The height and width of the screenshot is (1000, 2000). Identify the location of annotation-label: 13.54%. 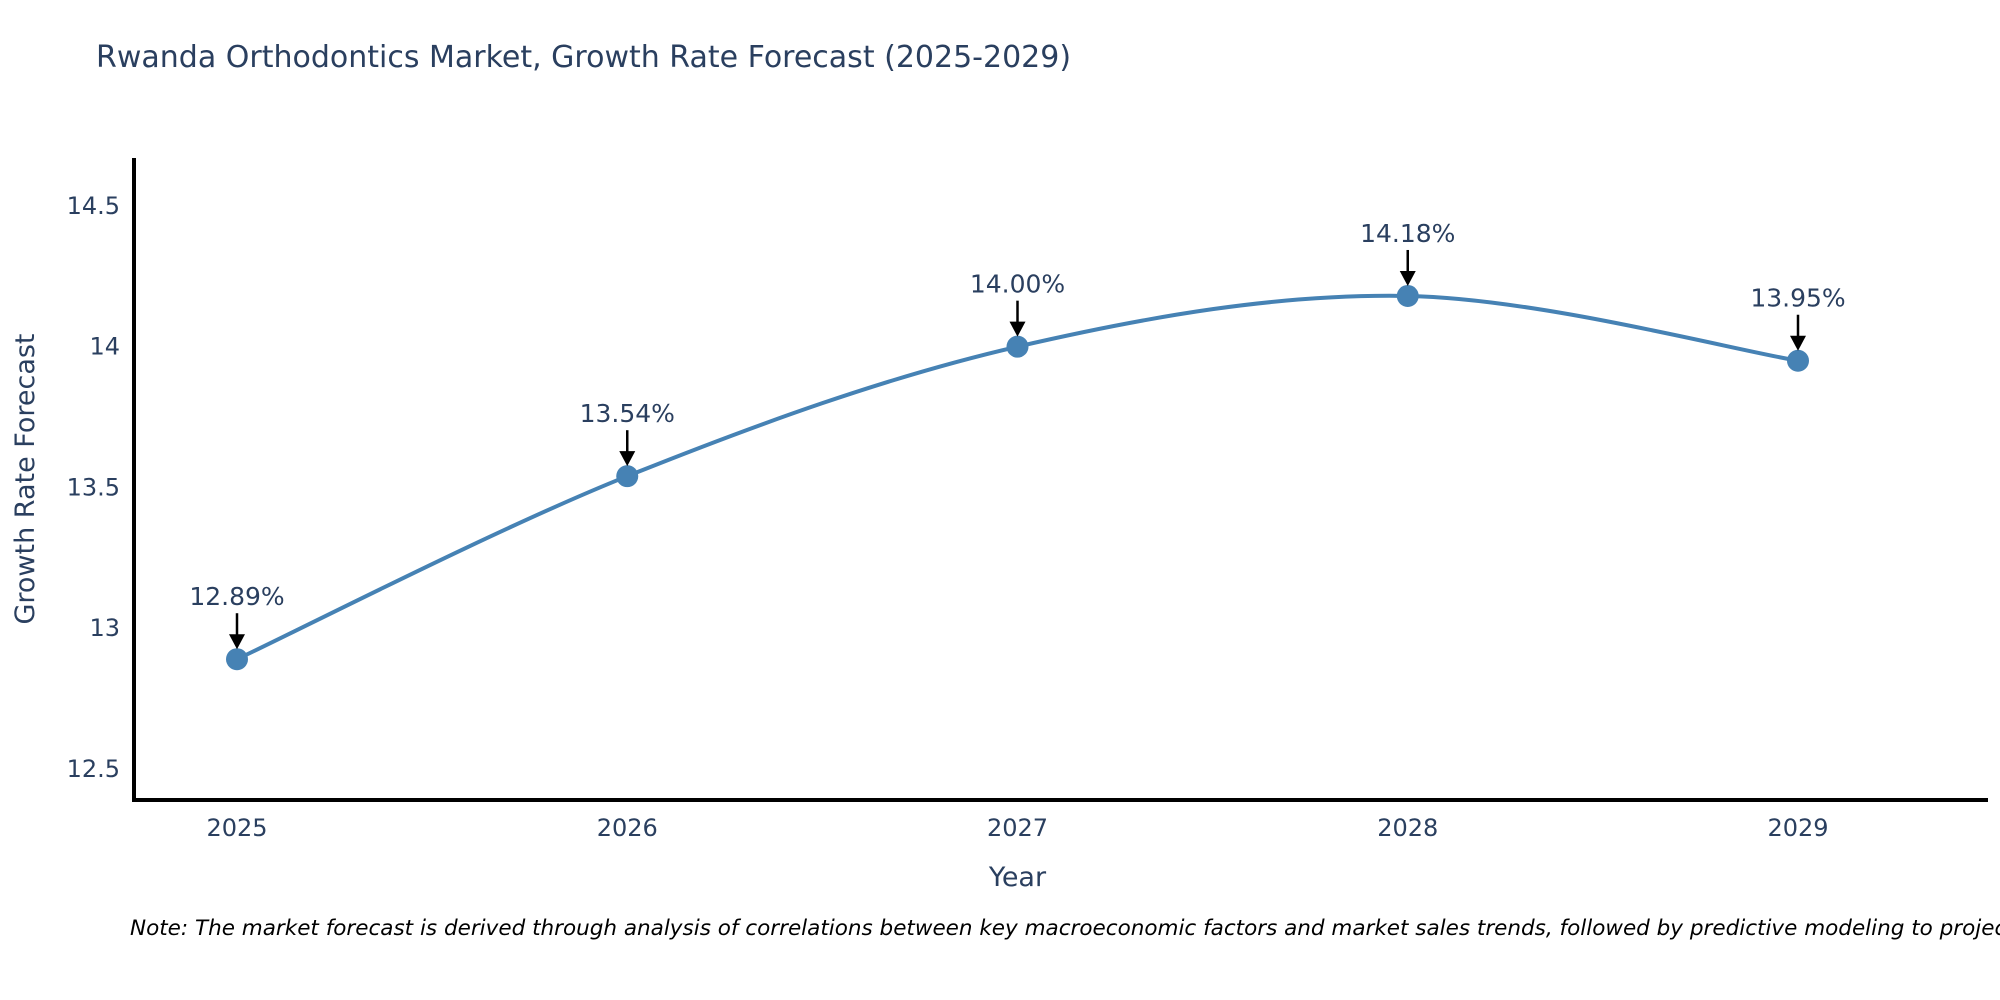
(627, 413).